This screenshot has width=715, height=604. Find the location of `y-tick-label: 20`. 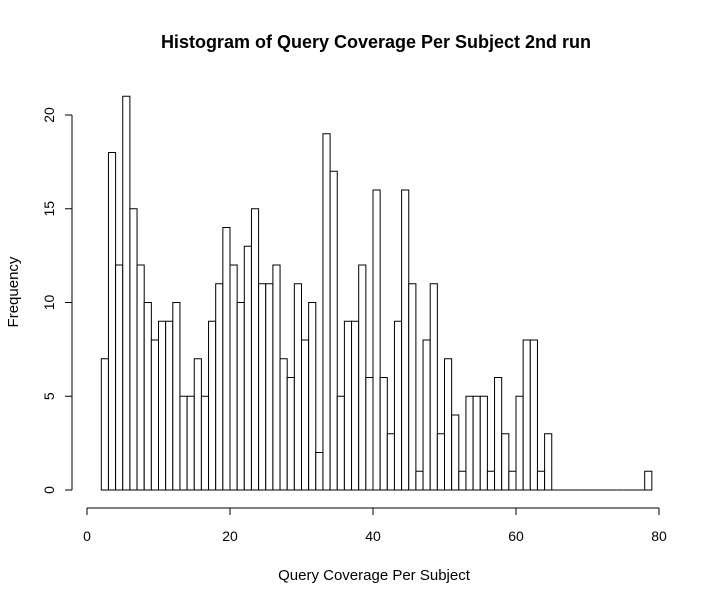

y-tick-label: 20 is located at coordinates (49, 115).